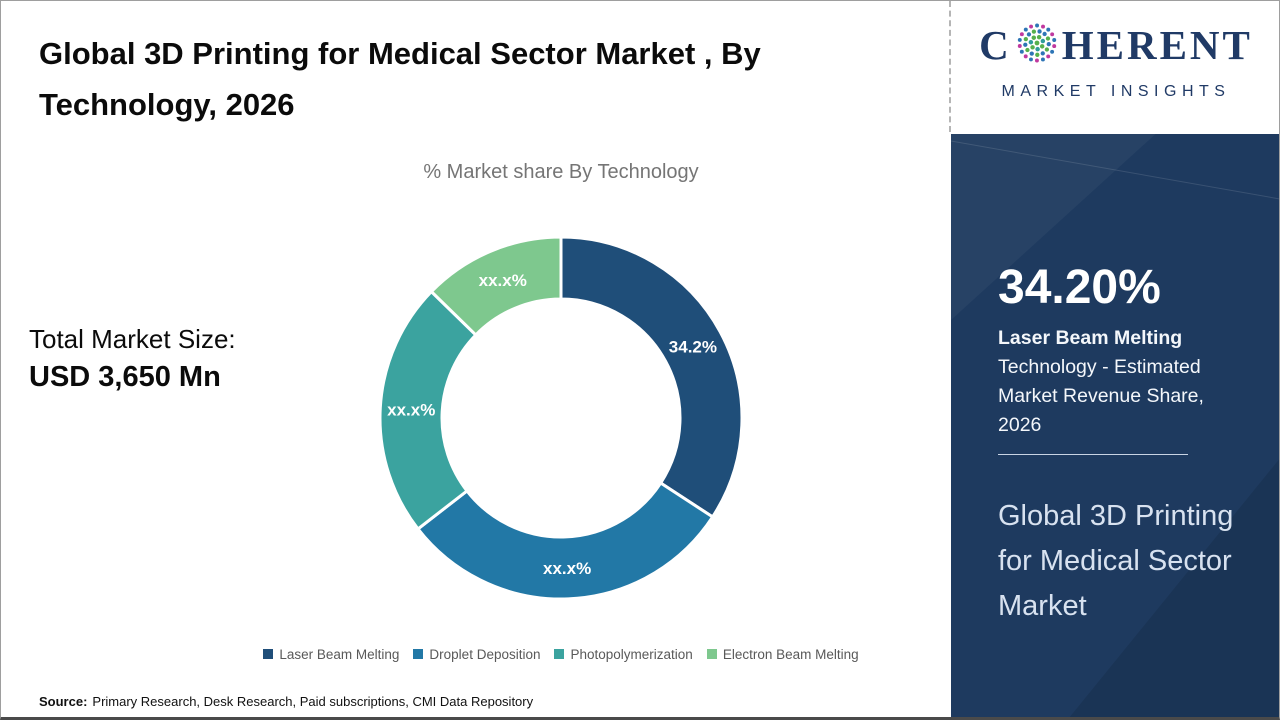  I want to click on total-market-value: USD 3,650 Mn, so click(125, 377).